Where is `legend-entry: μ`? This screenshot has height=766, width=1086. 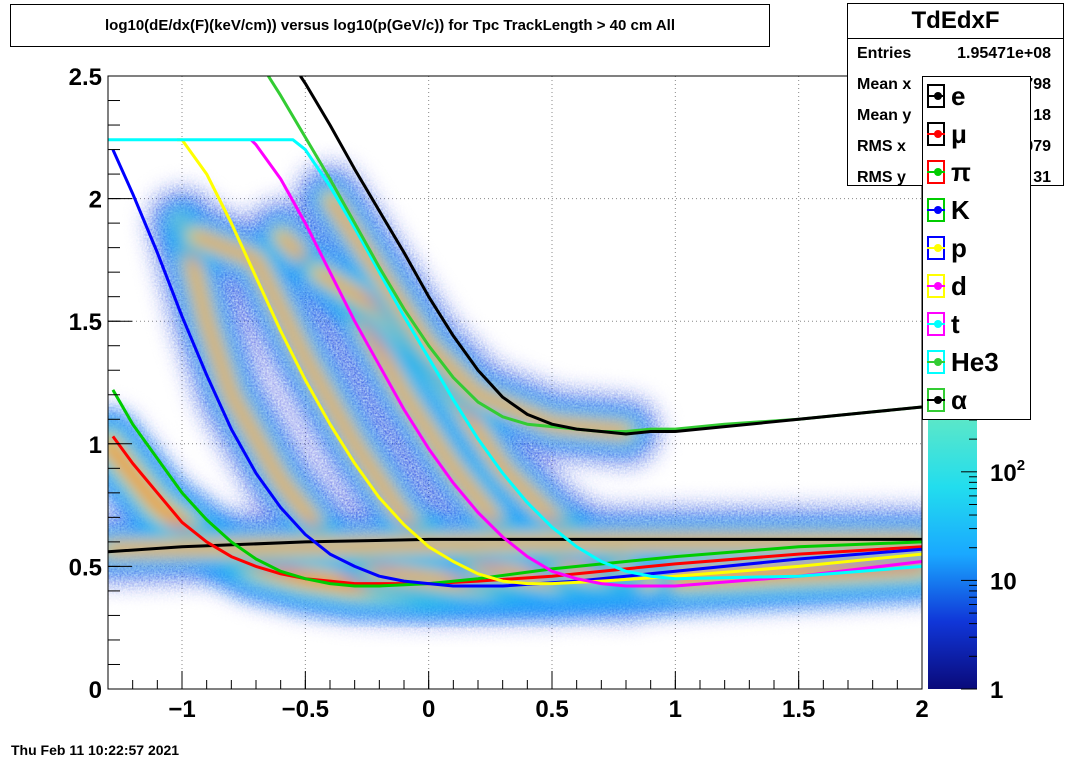 legend-entry: μ is located at coordinates (976, 134).